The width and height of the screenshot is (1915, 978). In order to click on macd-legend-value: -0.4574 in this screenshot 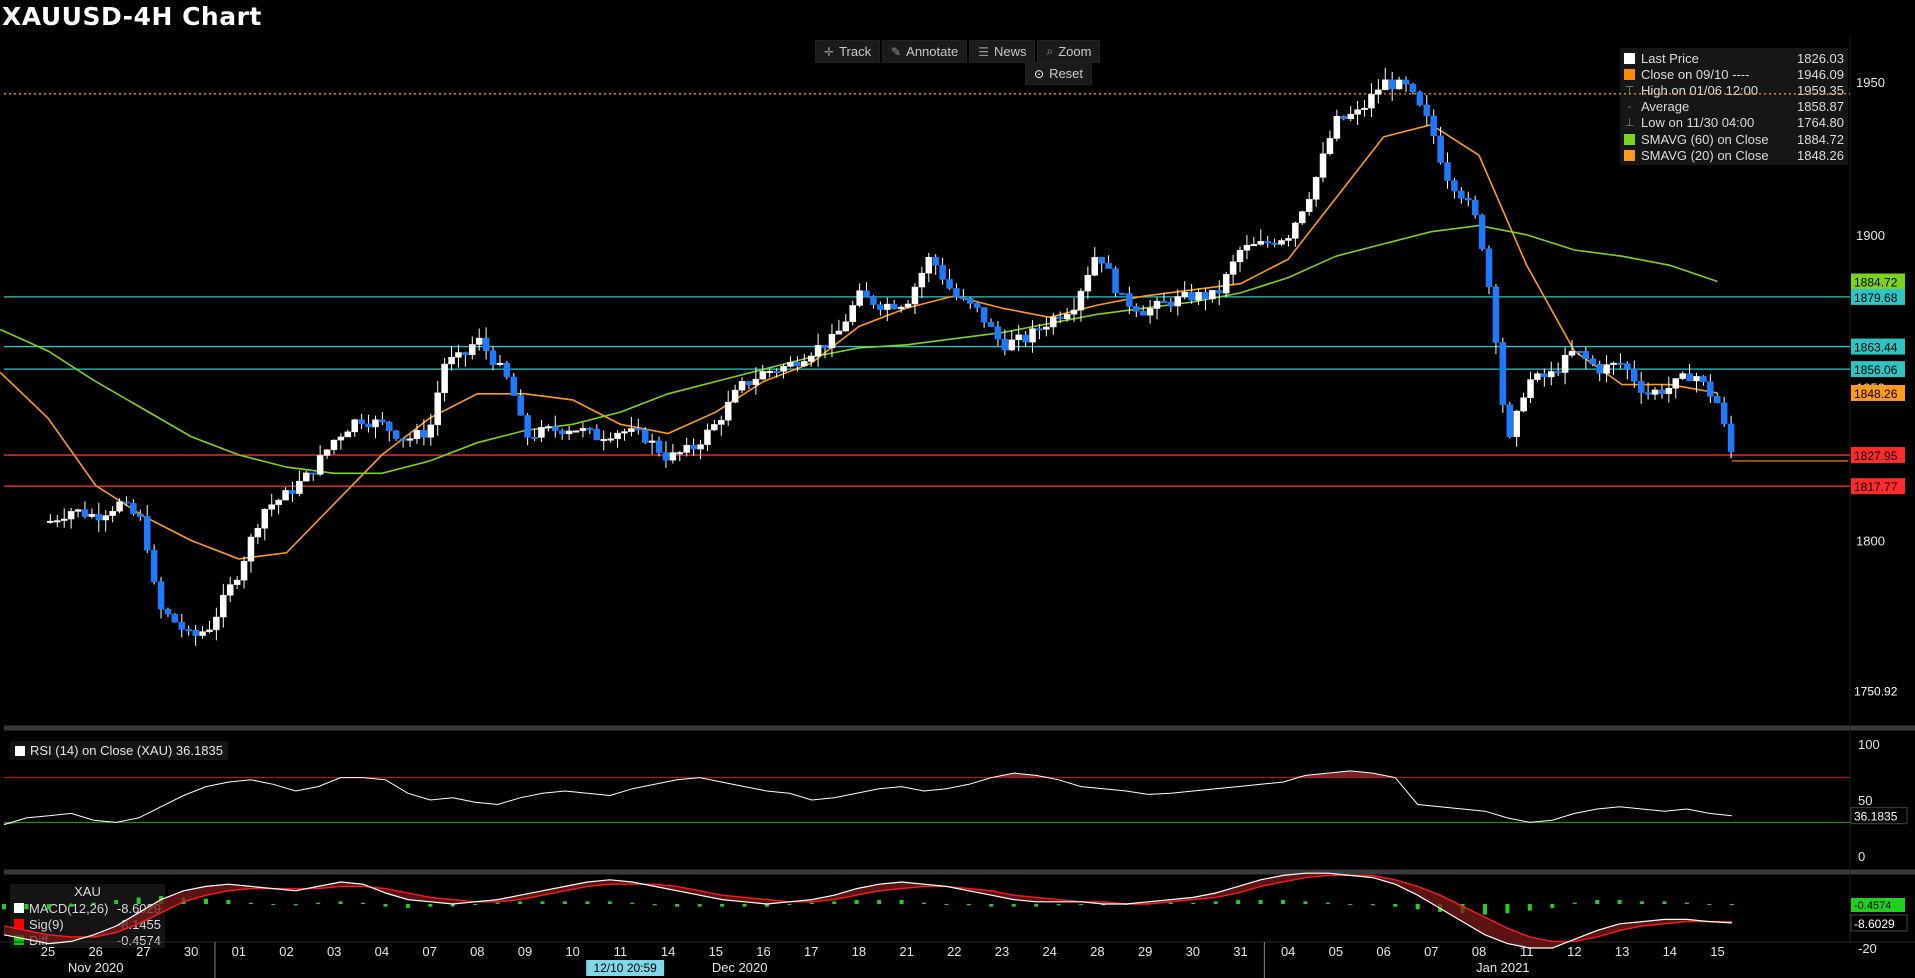, I will do `click(138, 940)`.